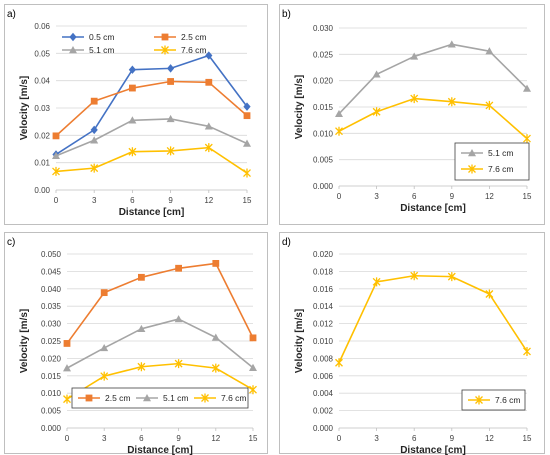  Describe the element at coordinates (141, 367) in the screenshot. I see `panel-c-series-7-6-cm-point` at that location.